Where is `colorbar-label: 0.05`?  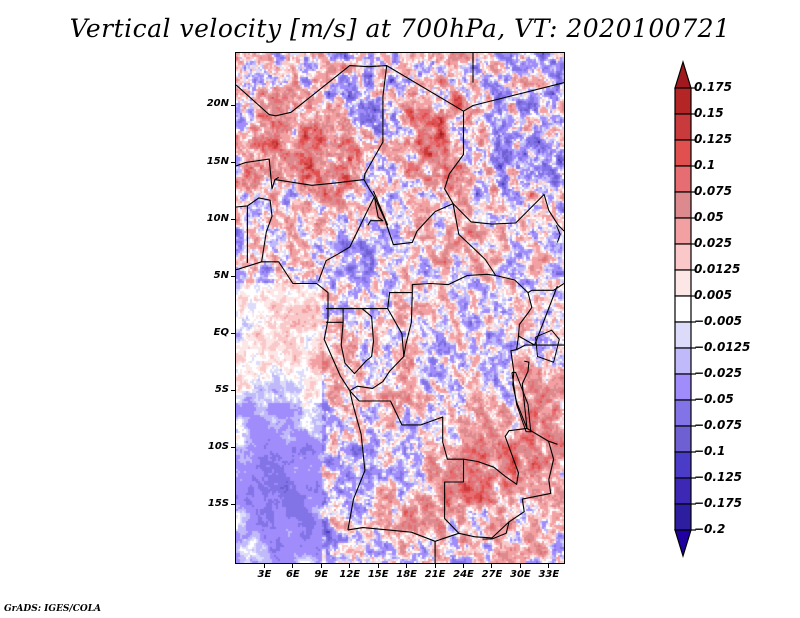
colorbar-label: 0.05 is located at coordinates (709, 217).